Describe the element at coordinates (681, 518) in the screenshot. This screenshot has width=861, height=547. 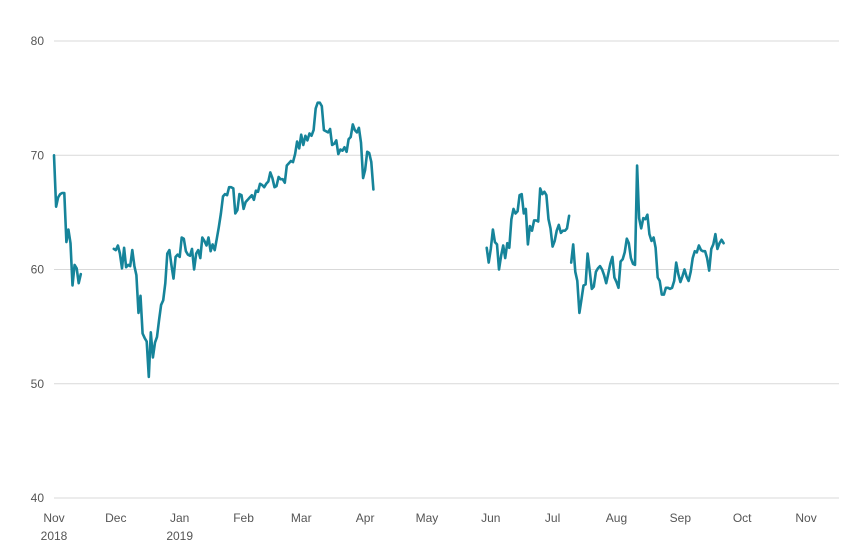
I see `x-tick-label: Sep` at that location.